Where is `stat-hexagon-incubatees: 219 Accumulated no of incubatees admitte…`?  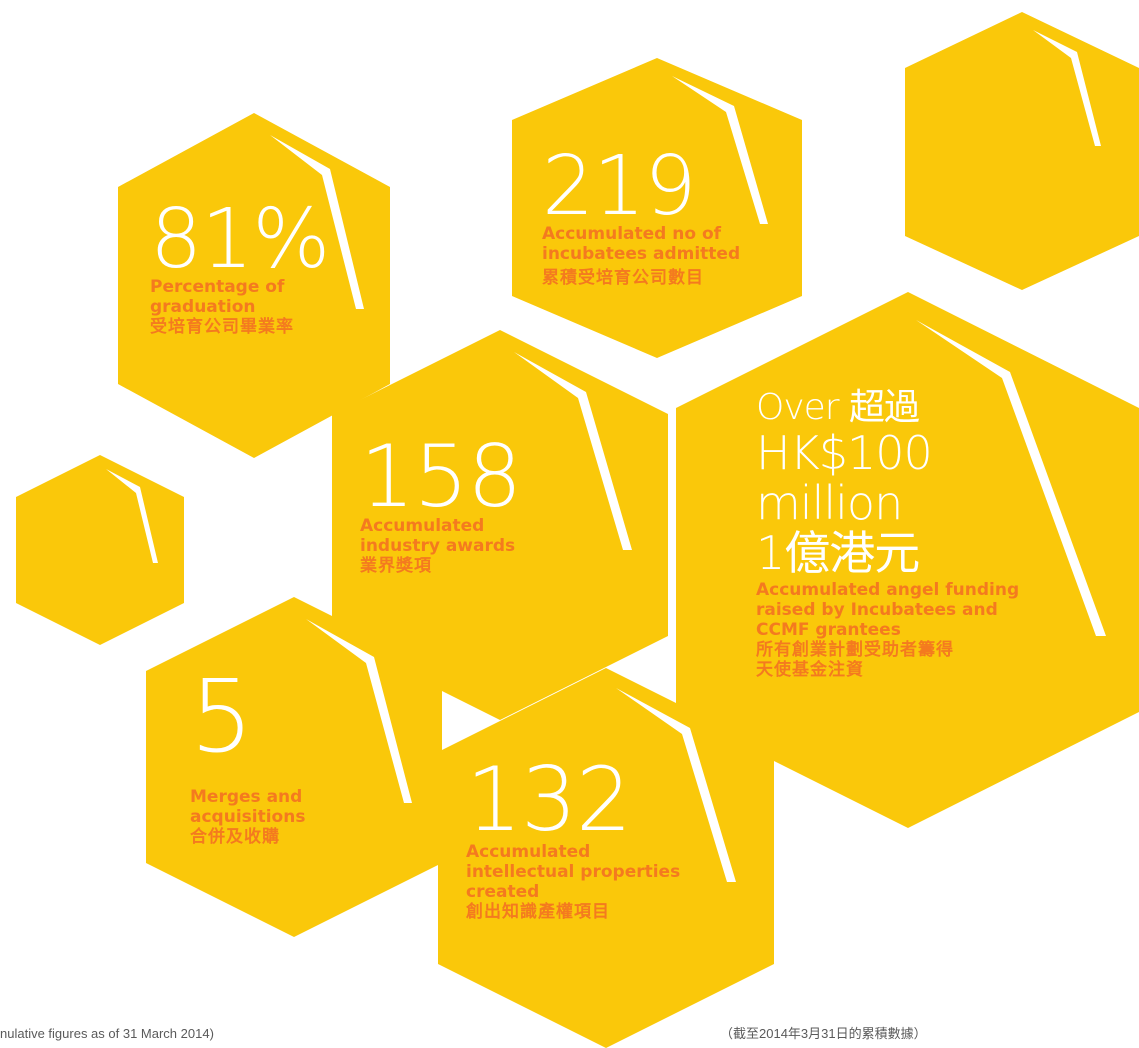
stat-hexagon-incubatees: 219 Accumulated no of incubatees admitte… is located at coordinates (657, 208).